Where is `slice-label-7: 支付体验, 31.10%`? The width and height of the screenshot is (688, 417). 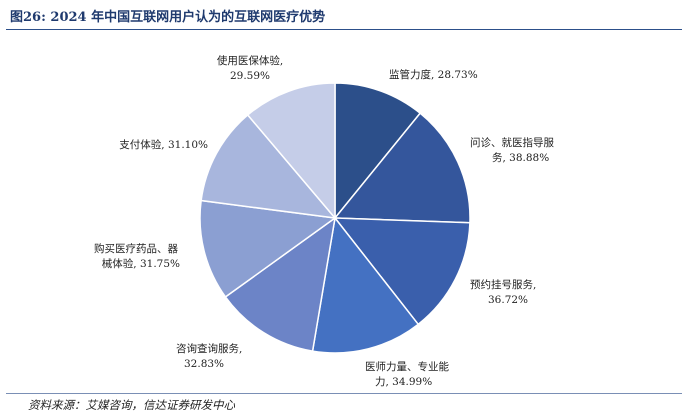 slice-label-7: 支付体验, 31.10% is located at coordinates (163, 144).